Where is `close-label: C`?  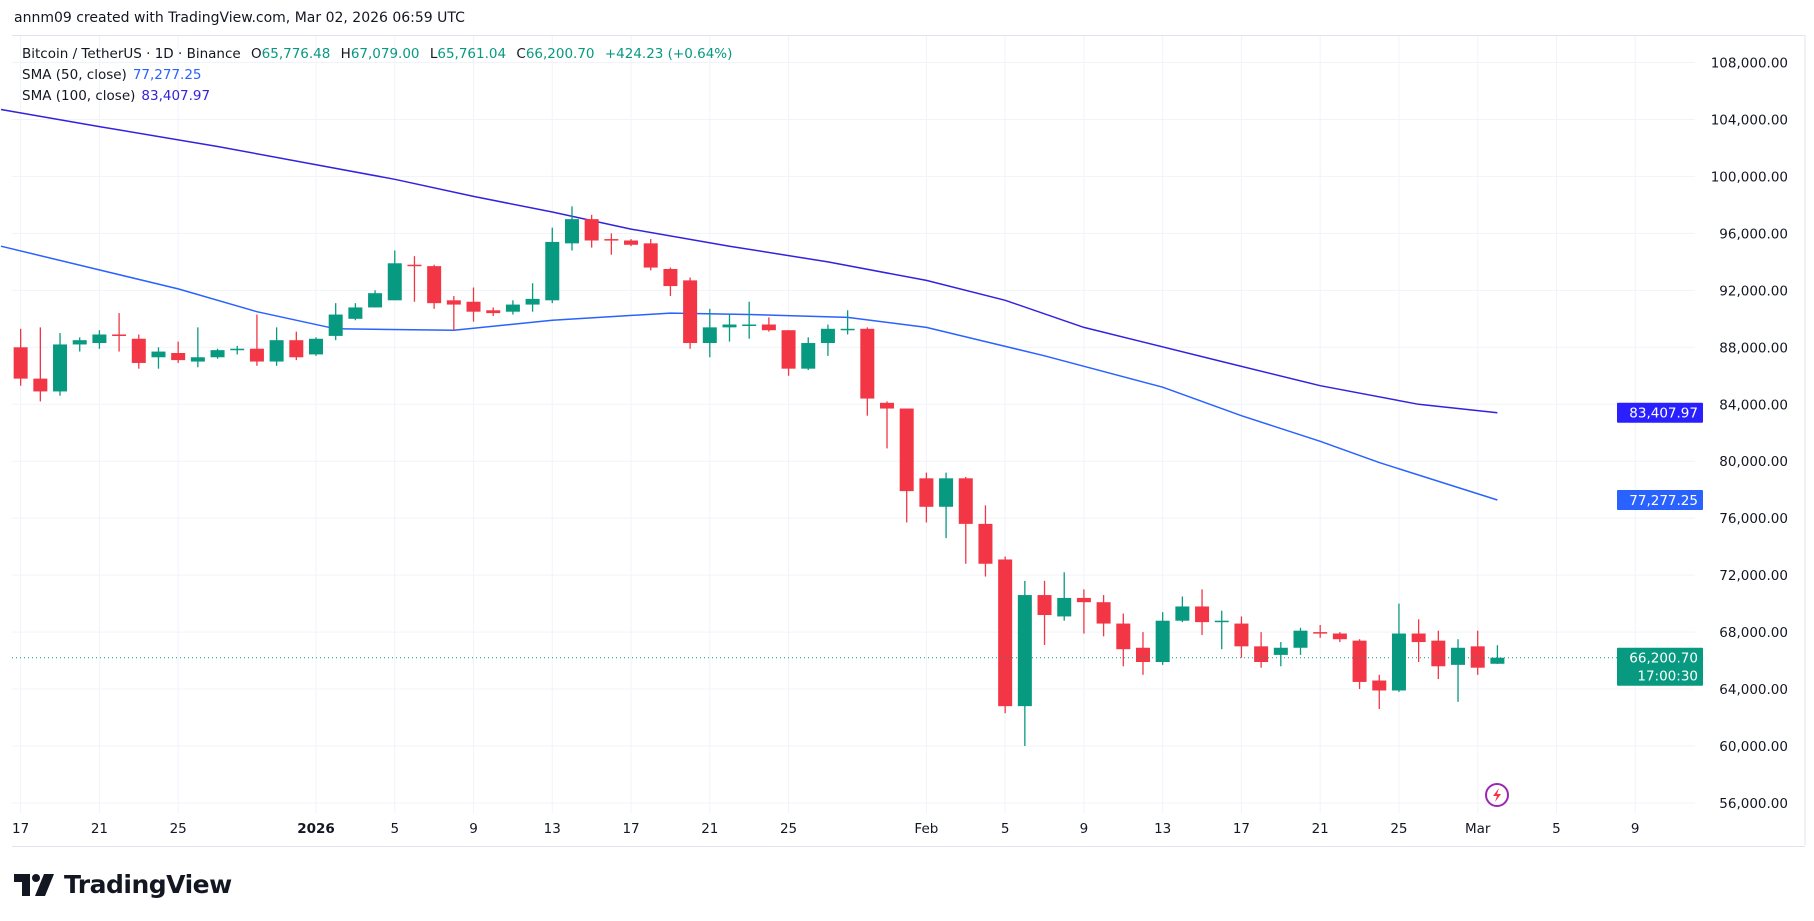 close-label: C is located at coordinates (521, 54).